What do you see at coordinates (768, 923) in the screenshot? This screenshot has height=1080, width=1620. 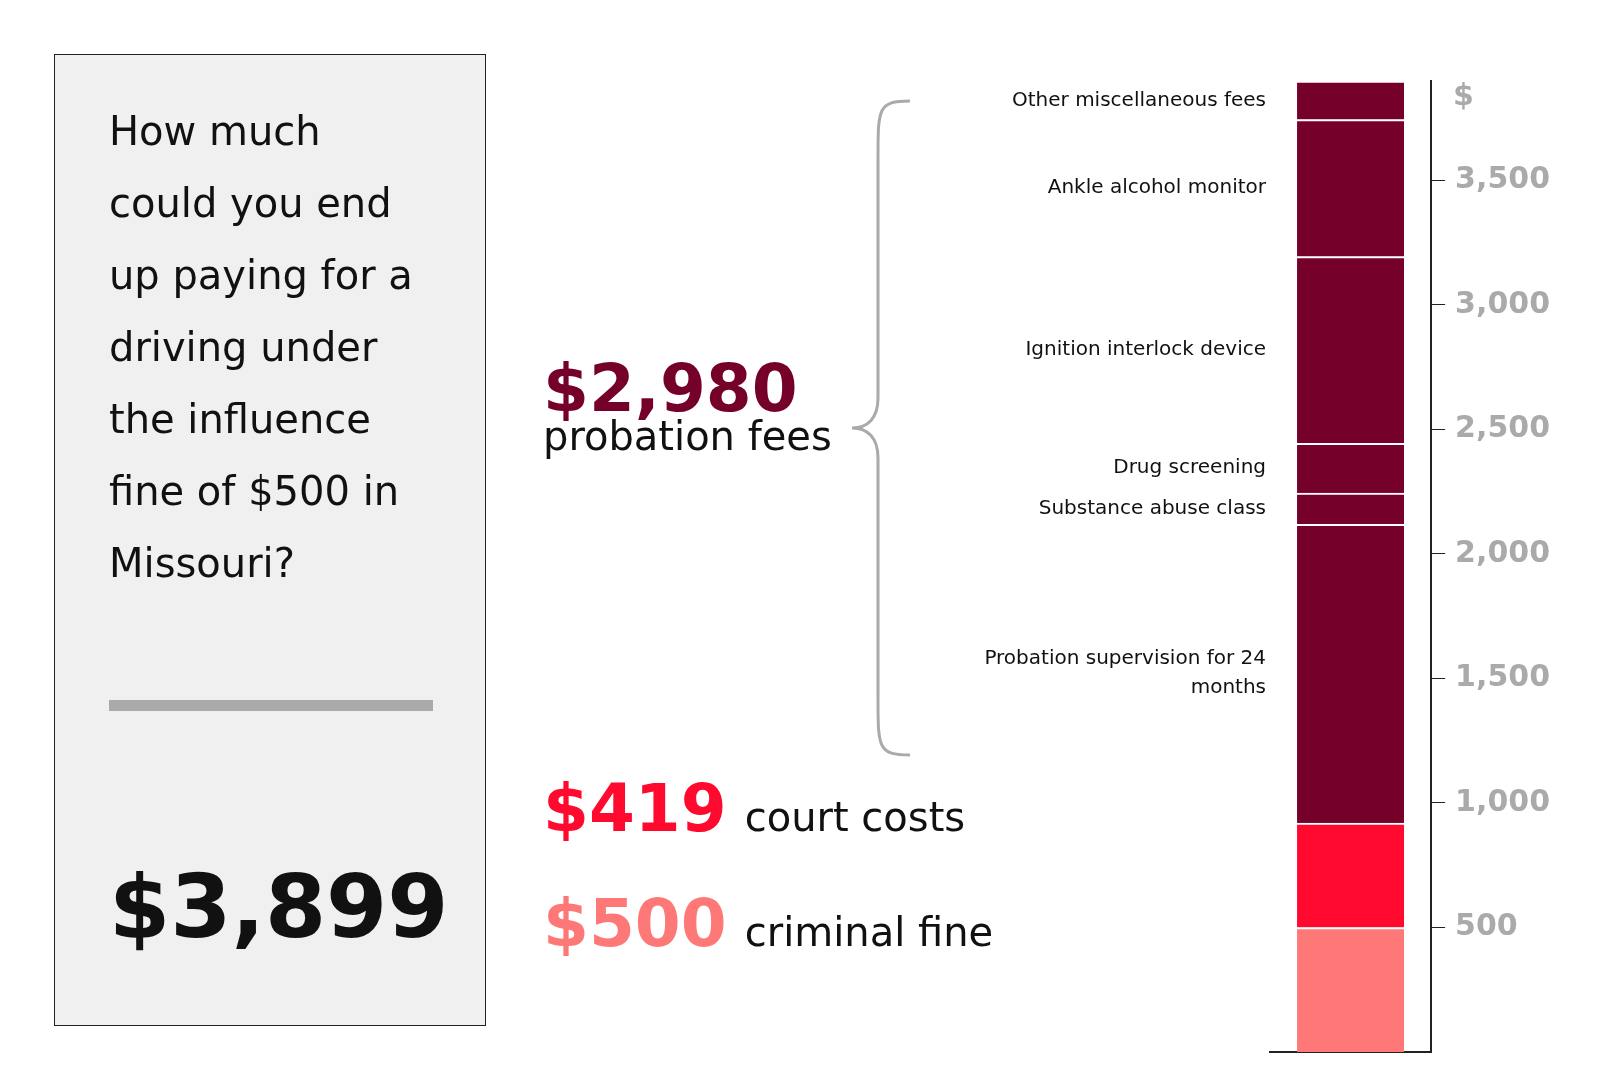 I see `text: $500 criminal fine` at bounding box center [768, 923].